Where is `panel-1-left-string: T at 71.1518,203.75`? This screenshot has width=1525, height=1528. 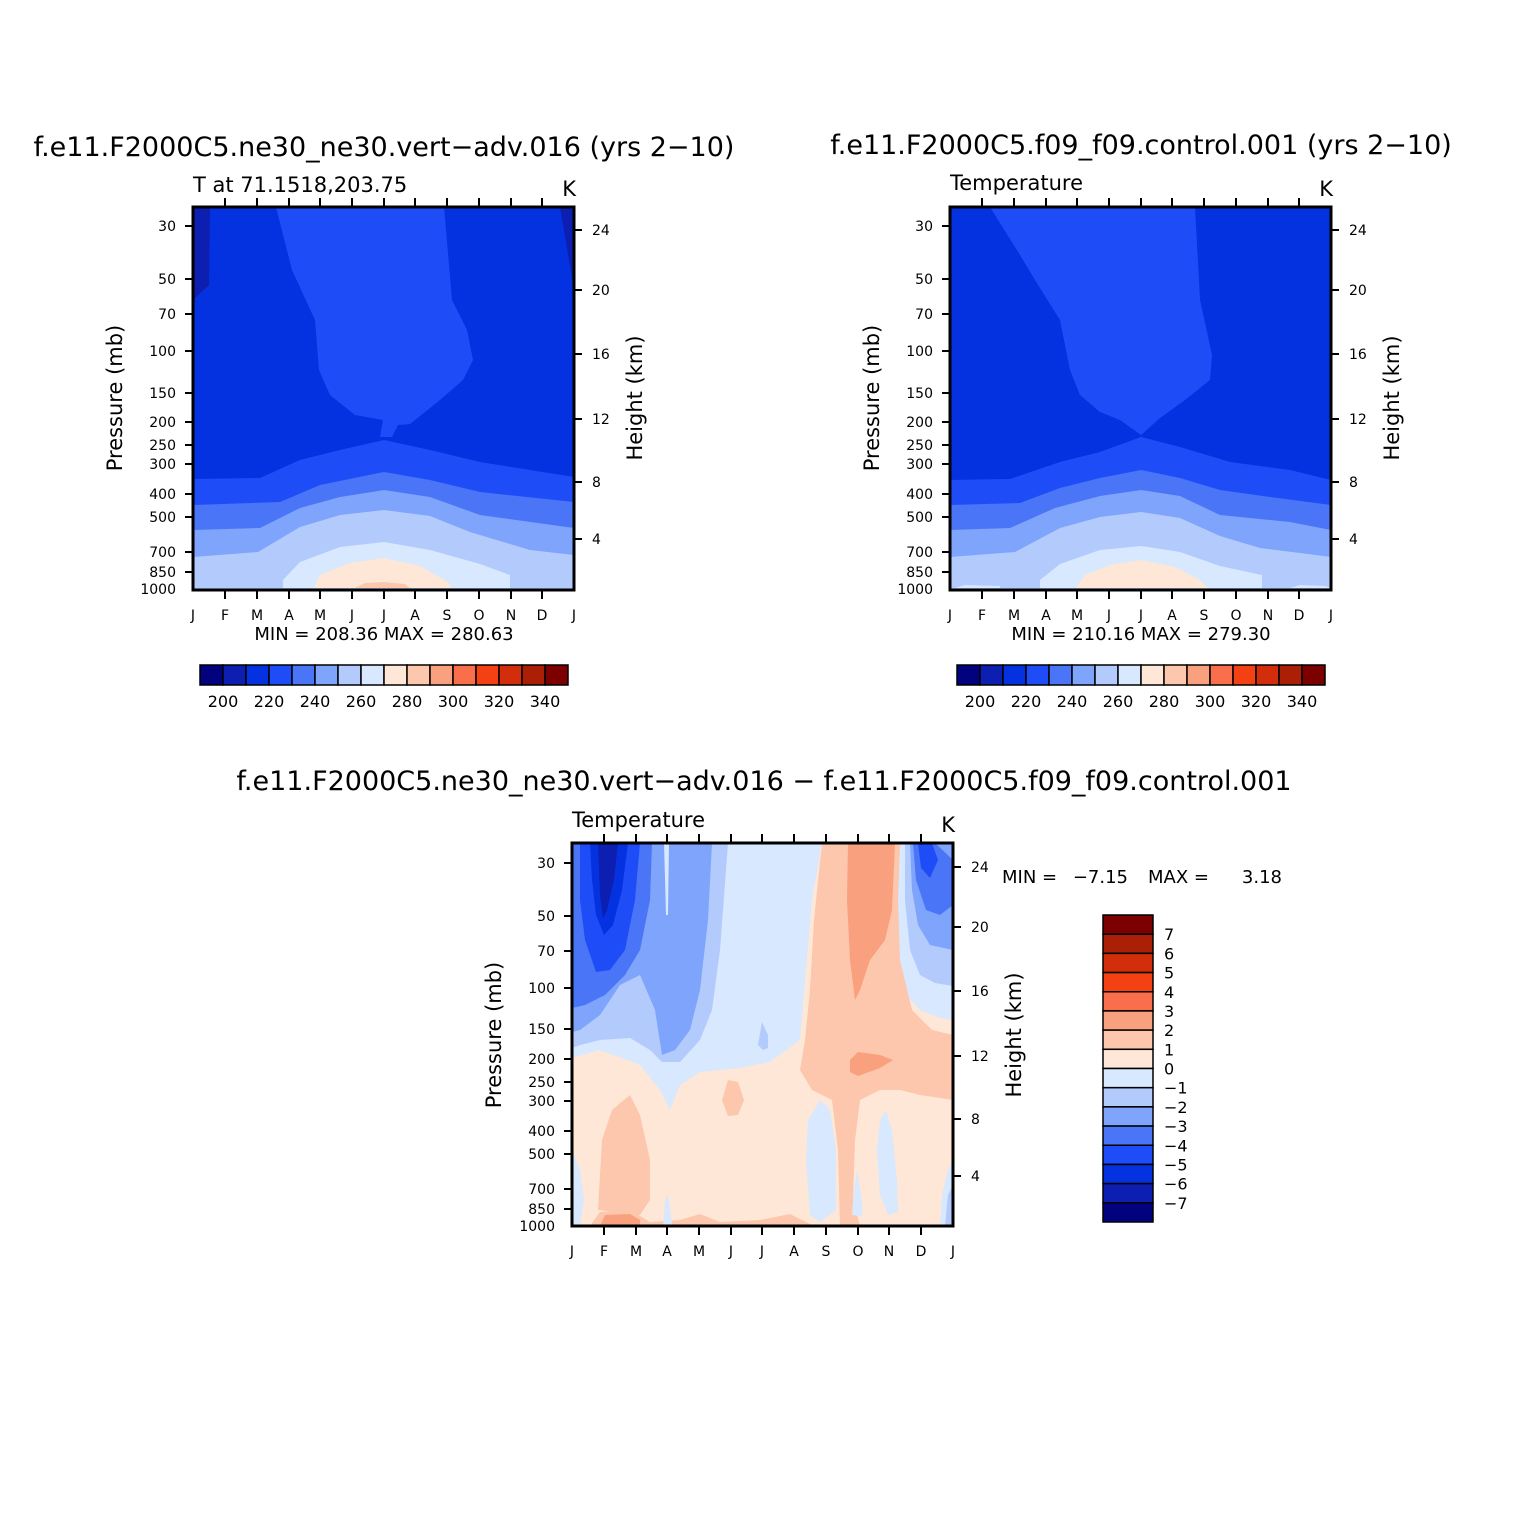
panel-1-left-string: T at 71.1518,203.75 is located at coordinates (299, 185).